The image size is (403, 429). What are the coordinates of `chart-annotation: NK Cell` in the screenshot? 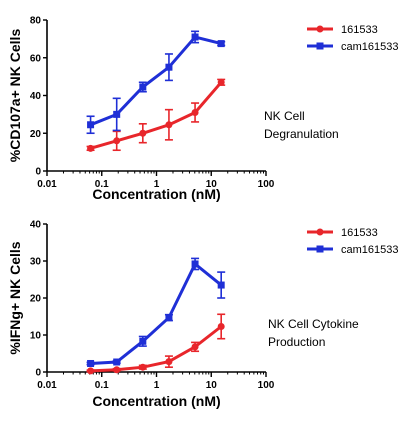 It's located at (284, 116).